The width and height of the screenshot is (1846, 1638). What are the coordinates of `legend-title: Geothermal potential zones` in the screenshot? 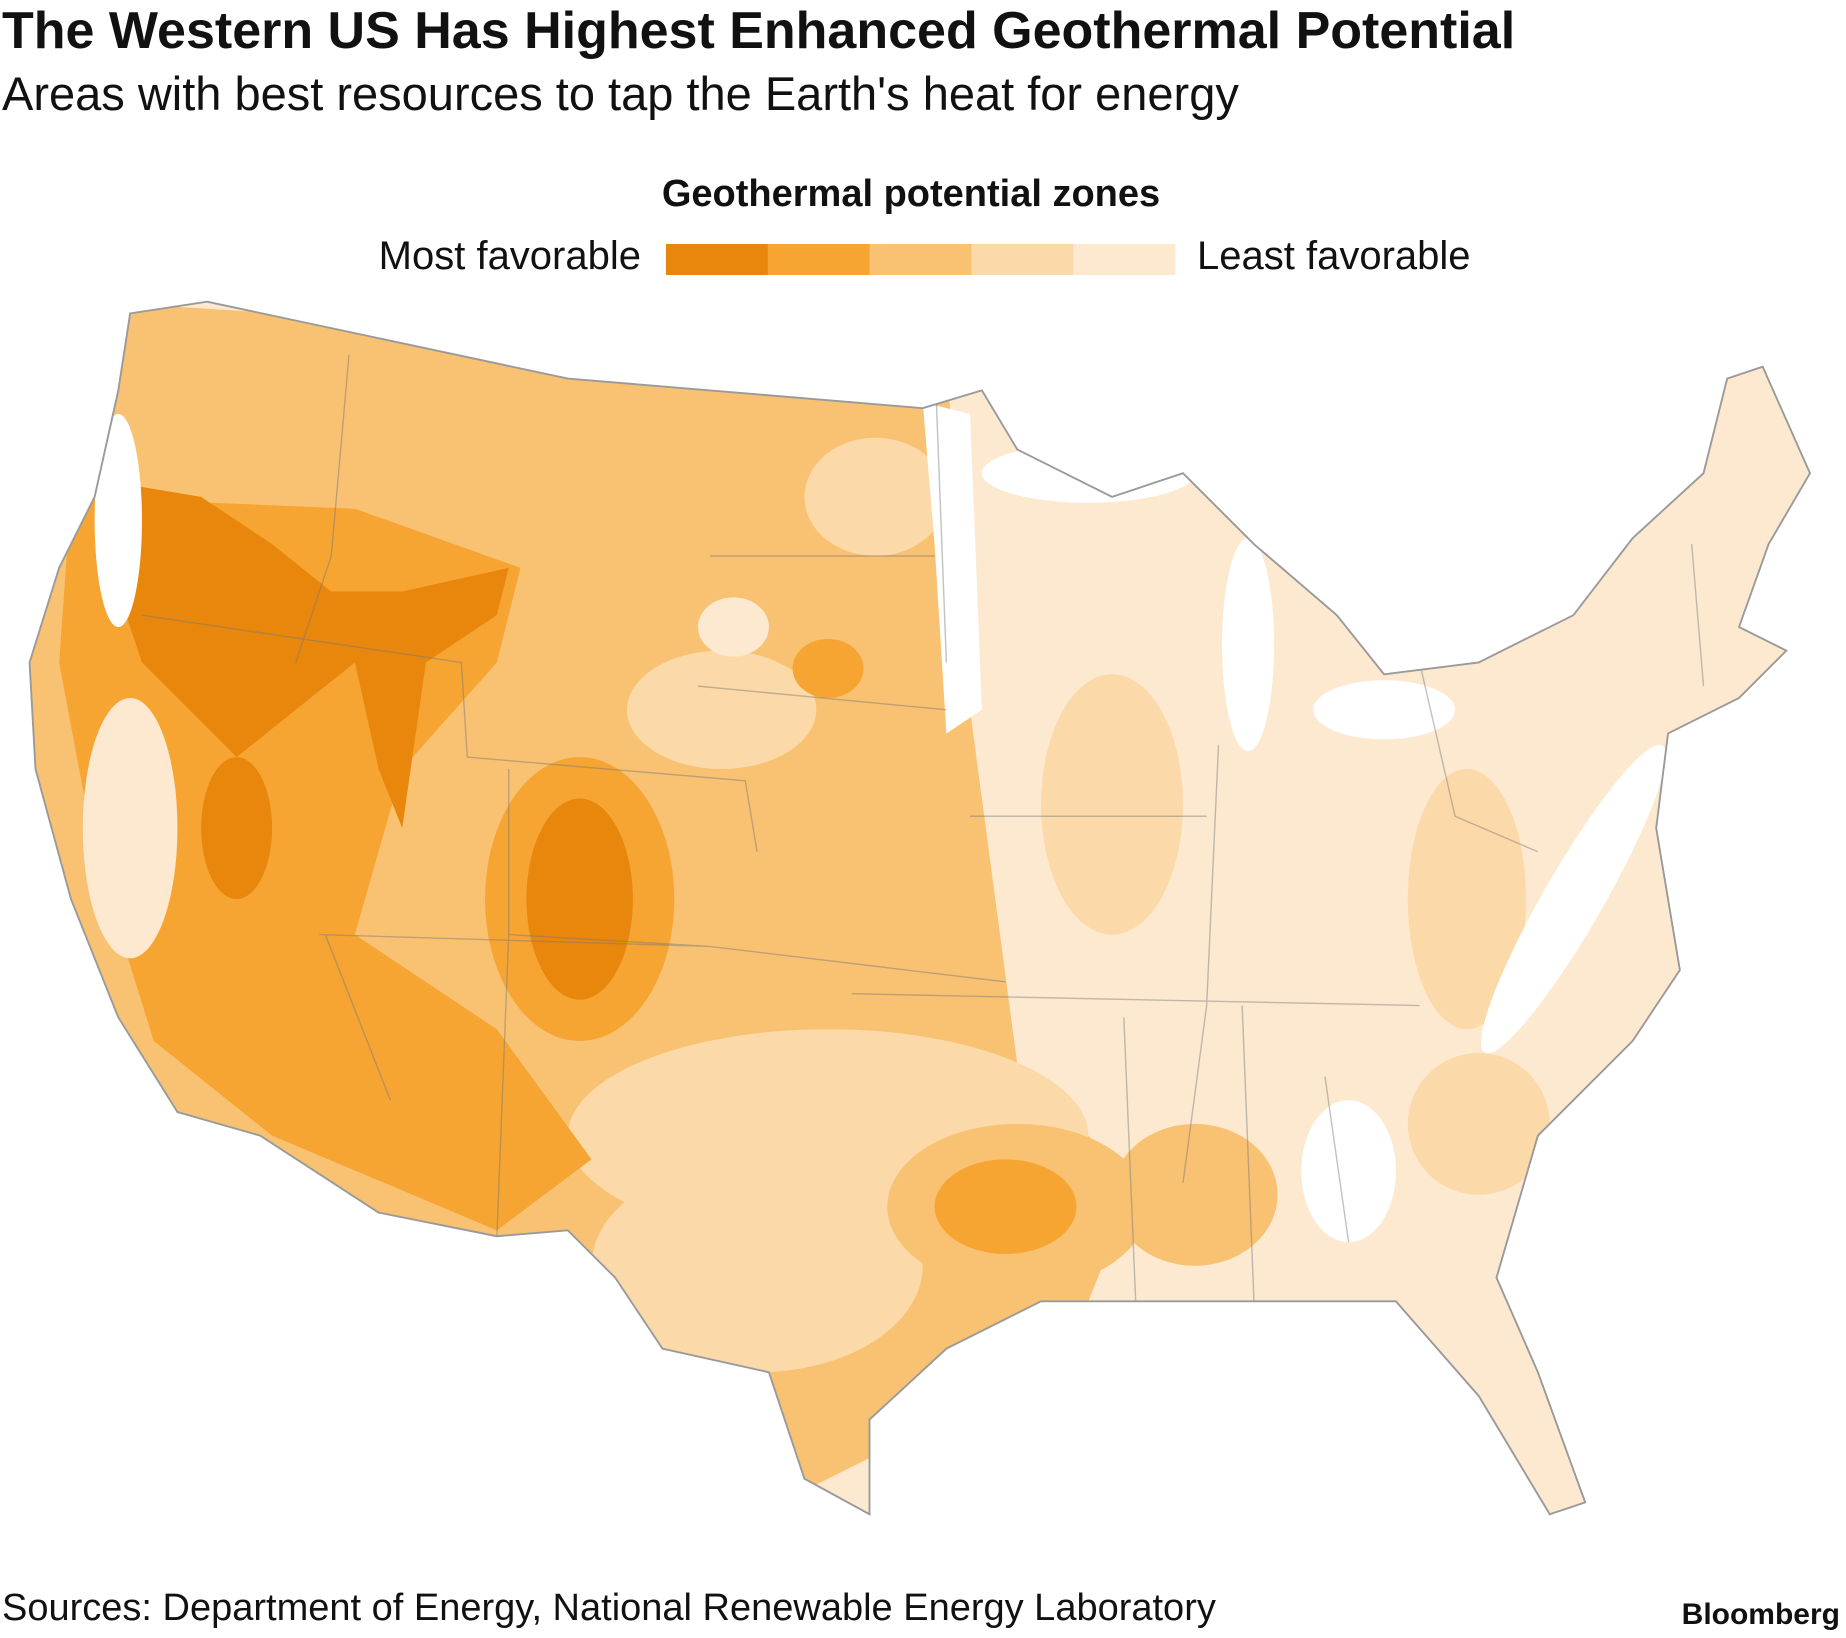 It's located at (911, 194).